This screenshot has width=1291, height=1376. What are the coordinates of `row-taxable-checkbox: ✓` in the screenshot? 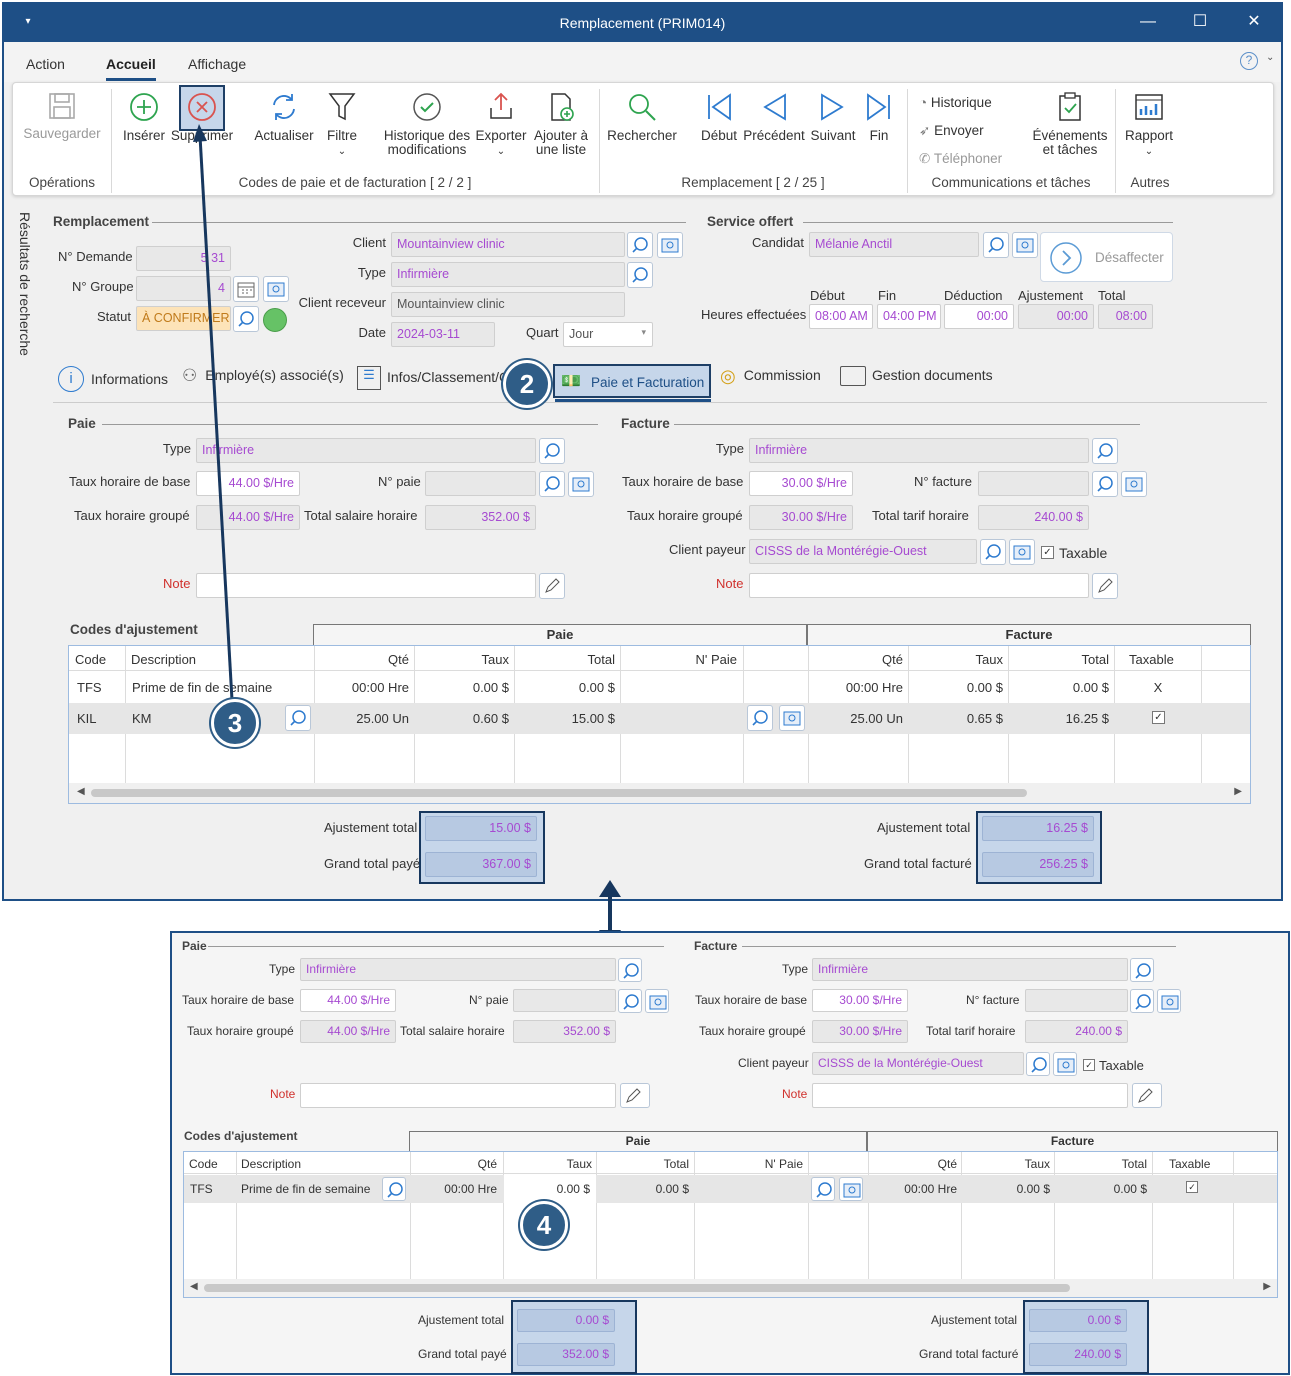 It's located at (1158, 717).